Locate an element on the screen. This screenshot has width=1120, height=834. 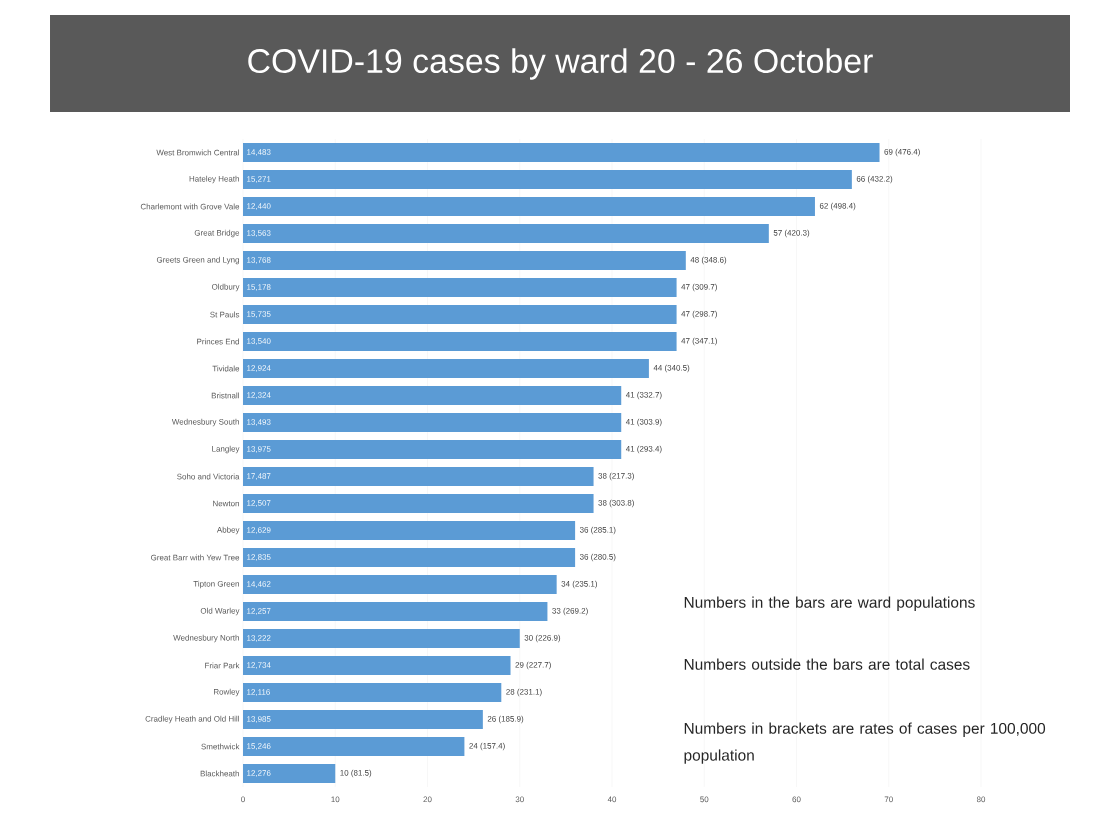
annotation: Numbers in the bars are ward populations is located at coordinates (829, 603).